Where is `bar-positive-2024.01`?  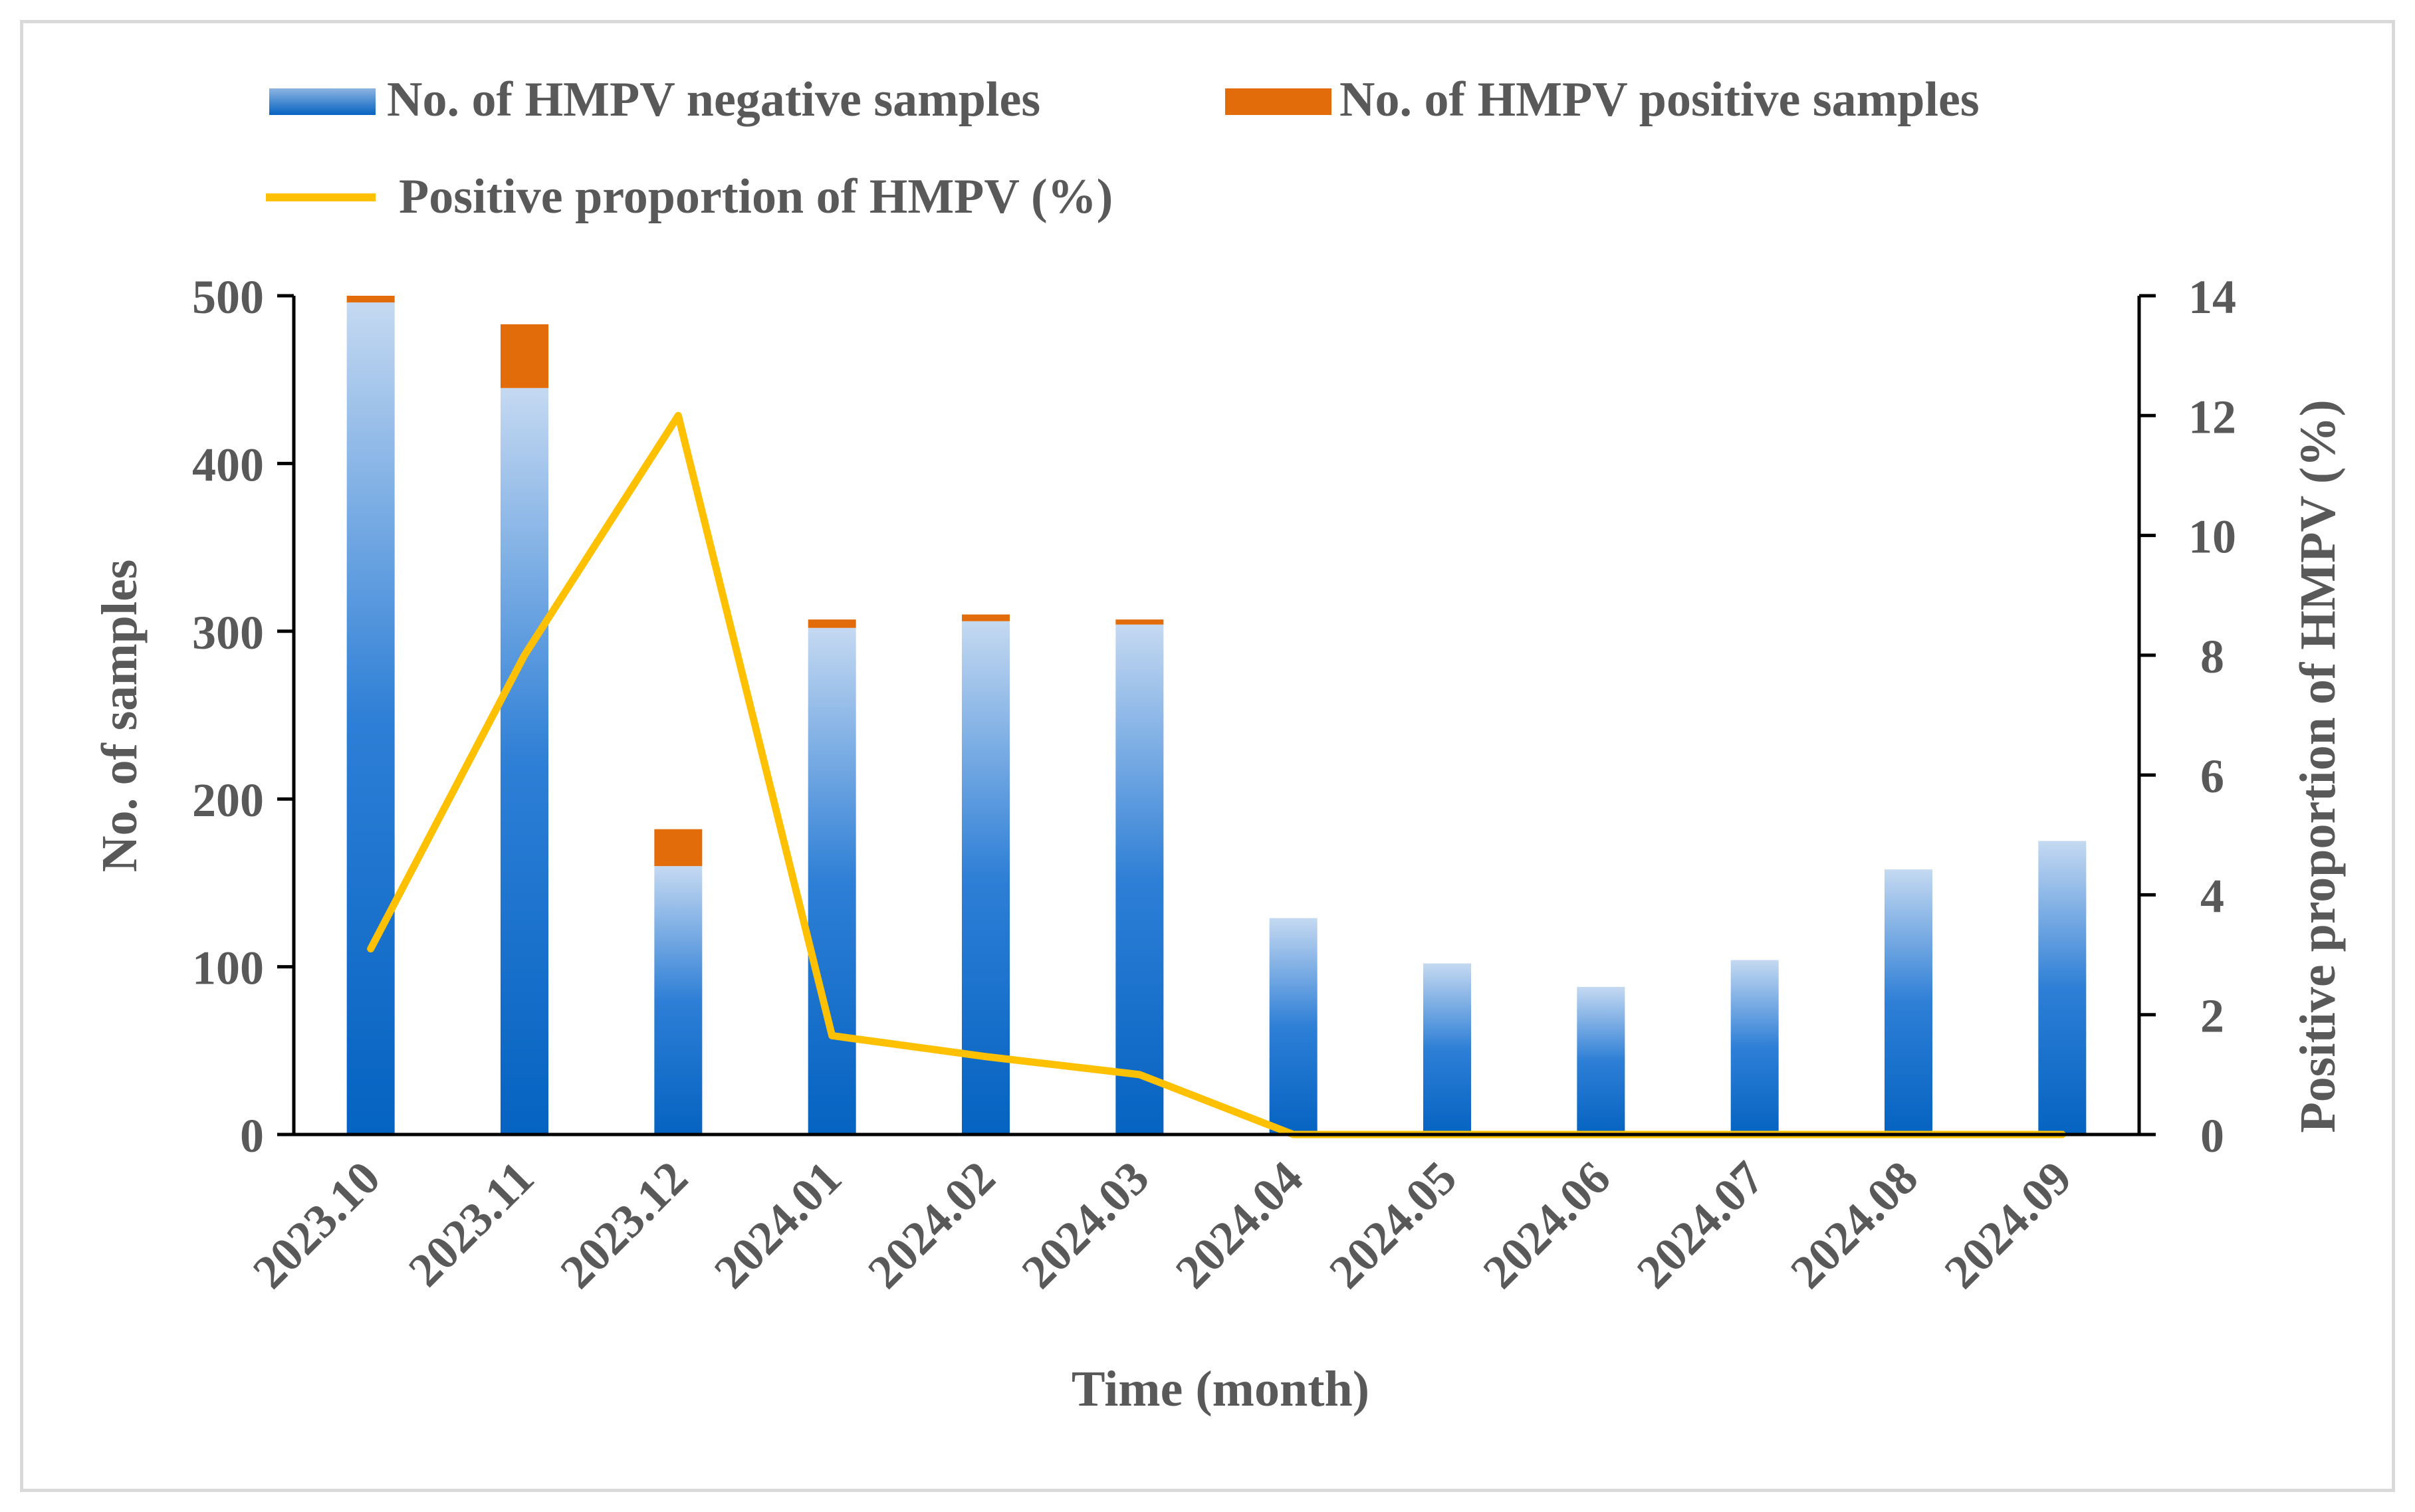 bar-positive-2024.01 is located at coordinates (832, 623).